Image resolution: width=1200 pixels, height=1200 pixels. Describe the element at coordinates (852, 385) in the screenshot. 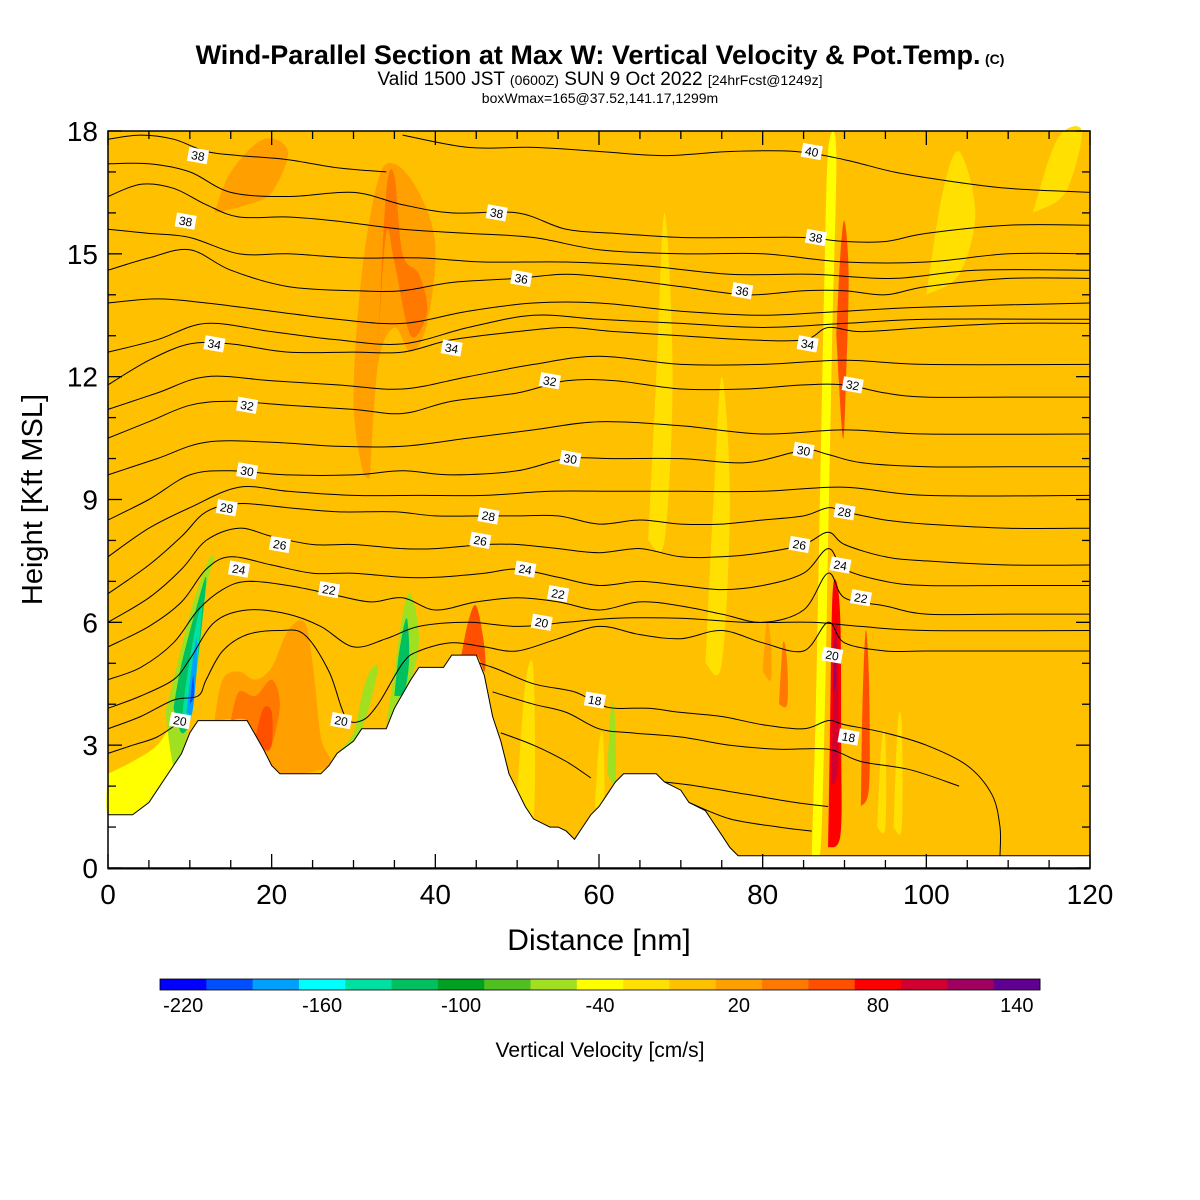

I see `theta-label-12: 32` at that location.